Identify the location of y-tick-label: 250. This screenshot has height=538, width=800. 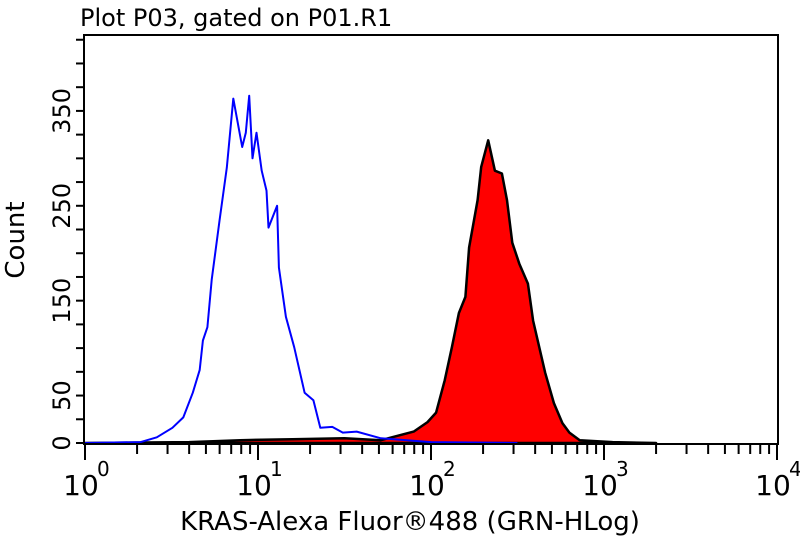
(62, 206).